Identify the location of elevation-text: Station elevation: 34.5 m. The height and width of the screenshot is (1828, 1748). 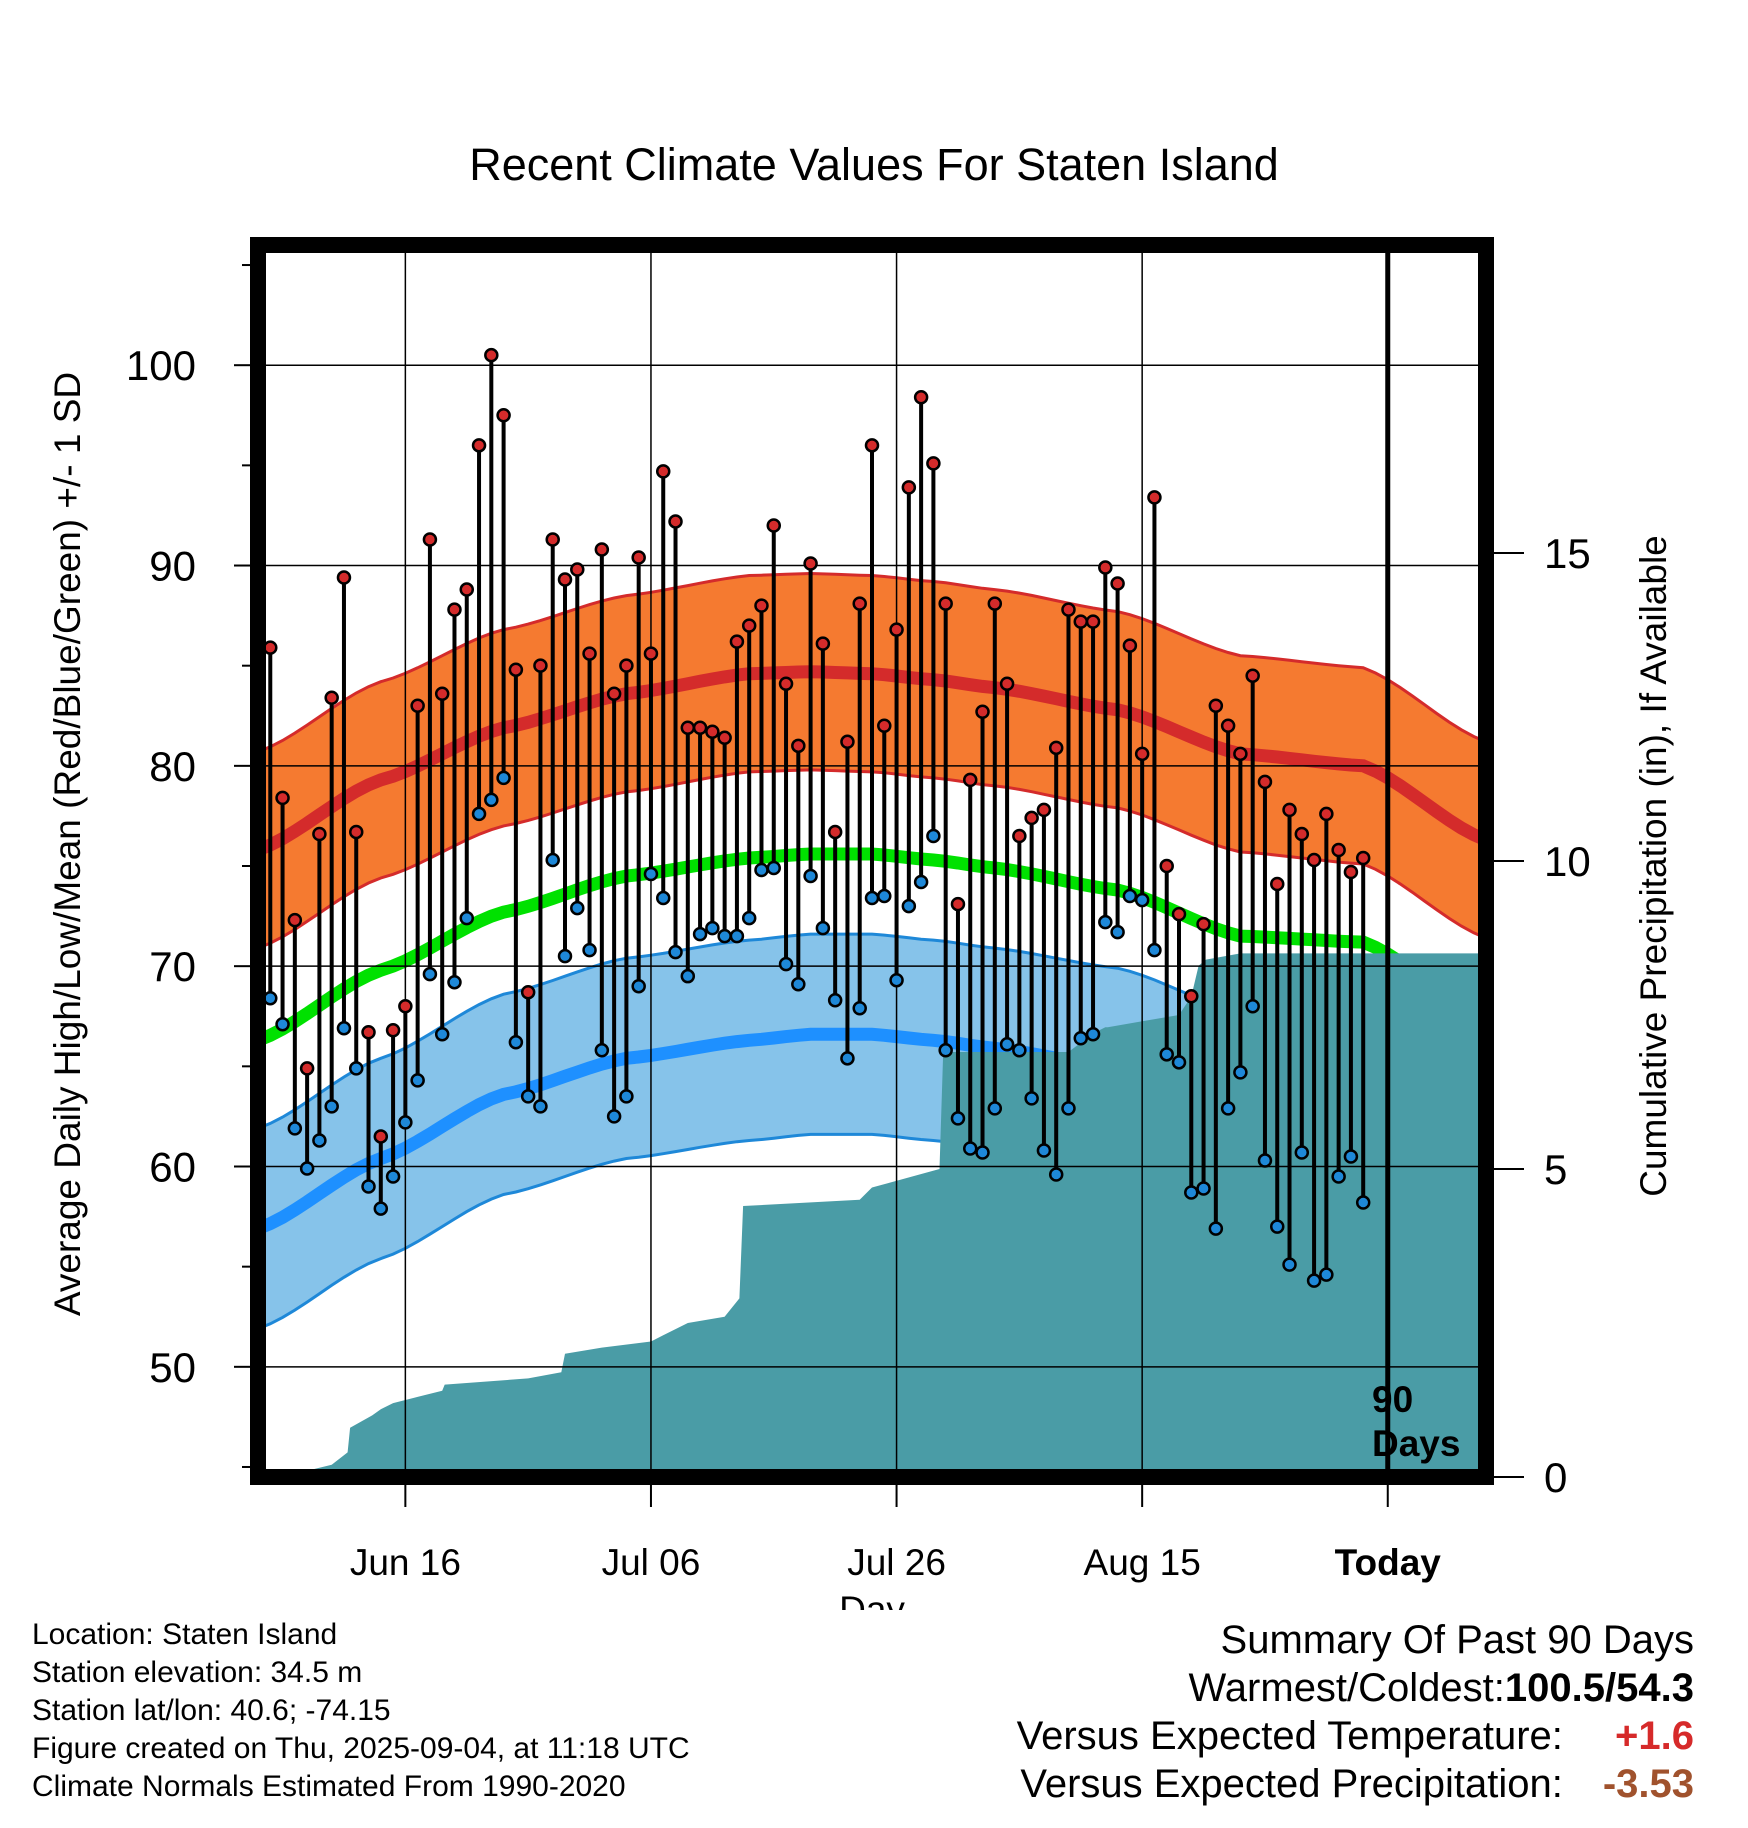
(197, 1672).